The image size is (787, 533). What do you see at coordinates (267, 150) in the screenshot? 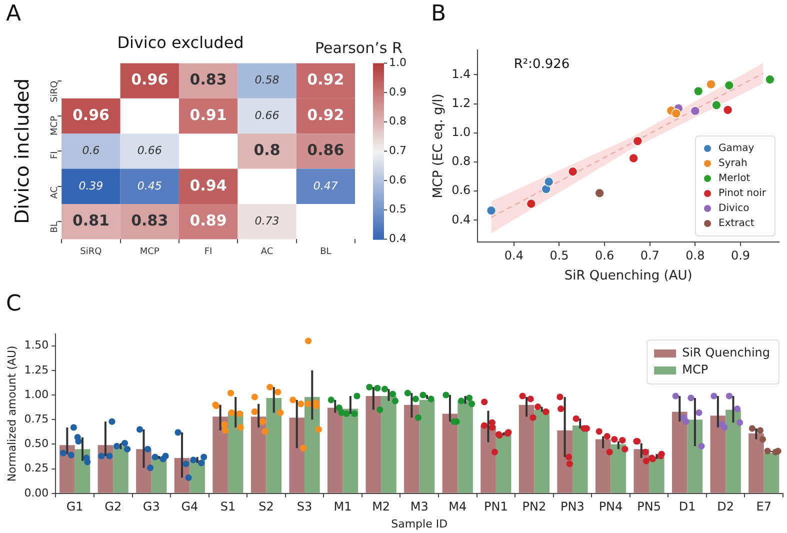
I see `data-label: 0.8` at bounding box center [267, 150].